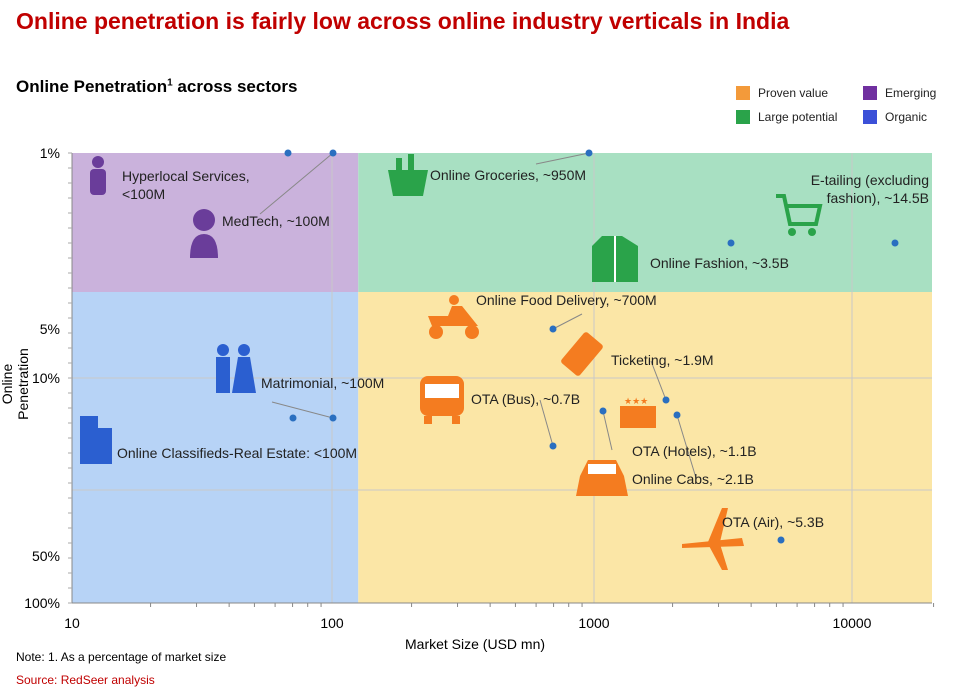 The width and height of the screenshot is (968, 698). Describe the element at coordinates (878, 198) in the screenshot. I see `data-label: fashion), ~14.5B` at that location.